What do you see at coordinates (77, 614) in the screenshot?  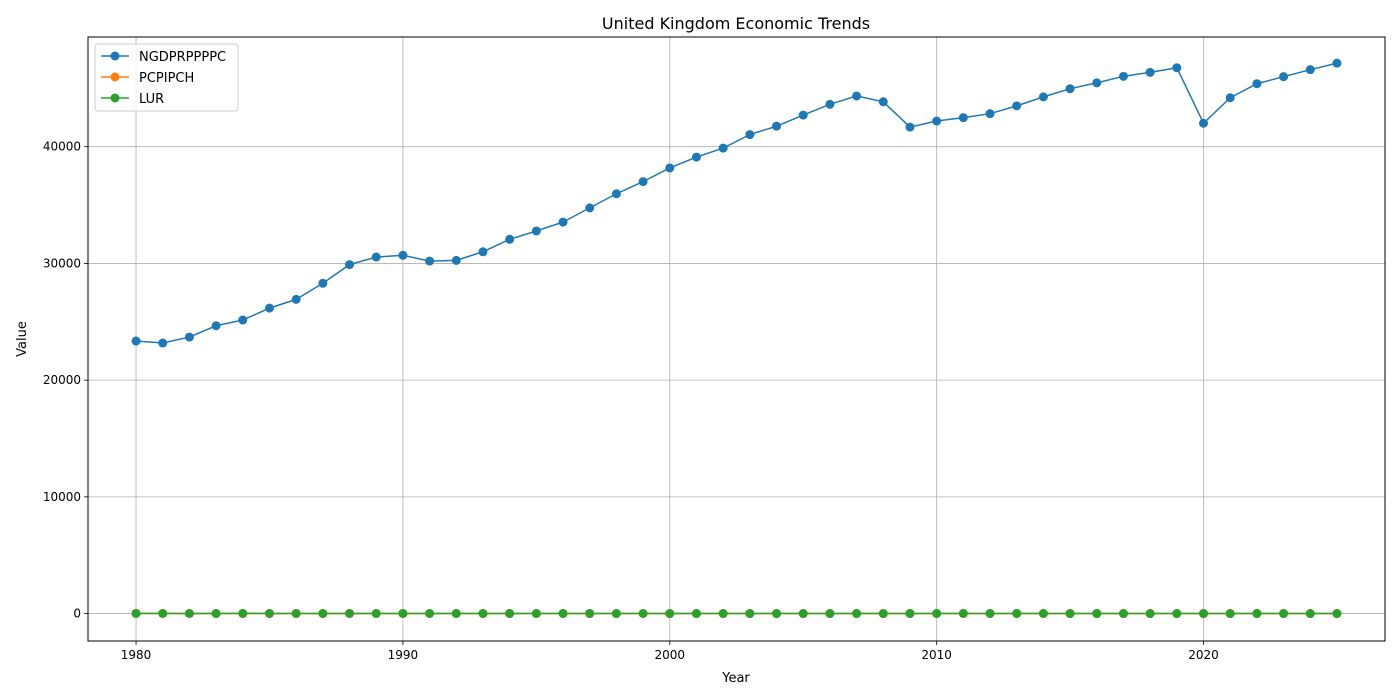 I see `y-tick-label: 0` at bounding box center [77, 614].